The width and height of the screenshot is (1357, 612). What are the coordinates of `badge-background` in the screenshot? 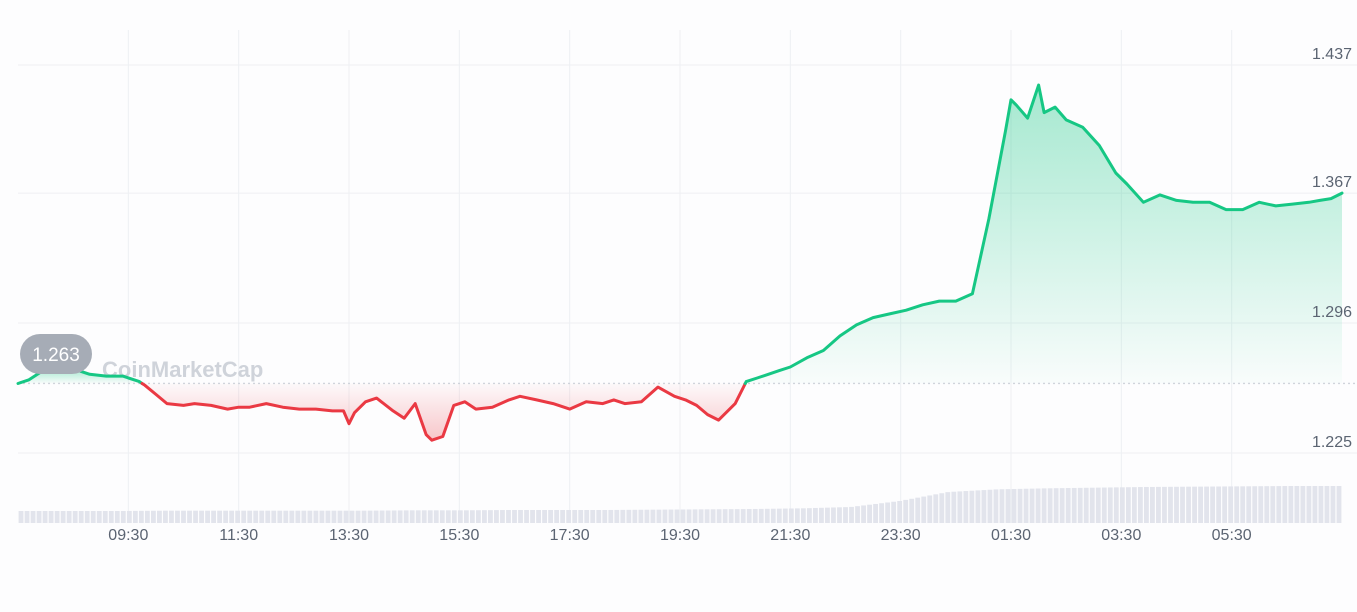 It's located at (56, 354).